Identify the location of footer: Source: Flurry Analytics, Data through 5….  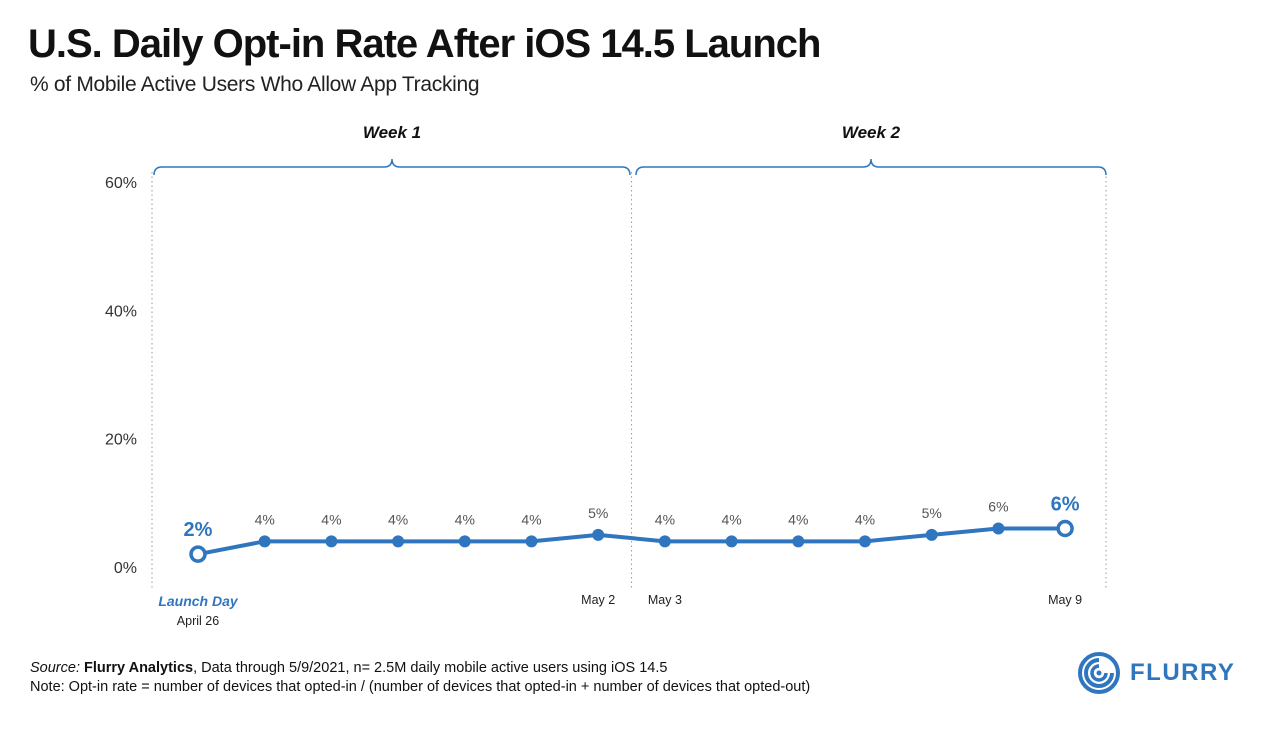
(420, 678).